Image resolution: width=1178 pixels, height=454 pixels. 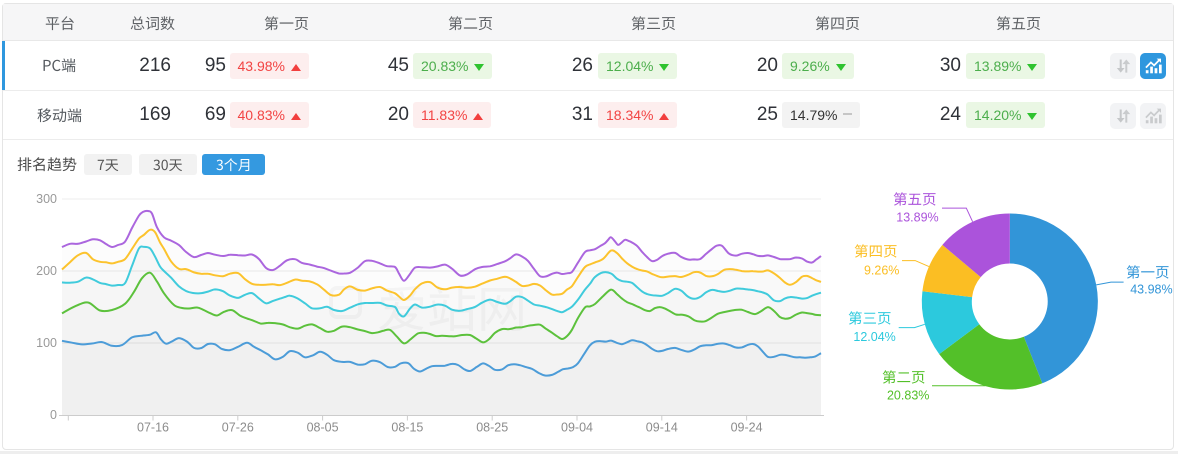 What do you see at coordinates (238, 428) in the screenshot?
I see `svg-text: 07-26` at bounding box center [238, 428].